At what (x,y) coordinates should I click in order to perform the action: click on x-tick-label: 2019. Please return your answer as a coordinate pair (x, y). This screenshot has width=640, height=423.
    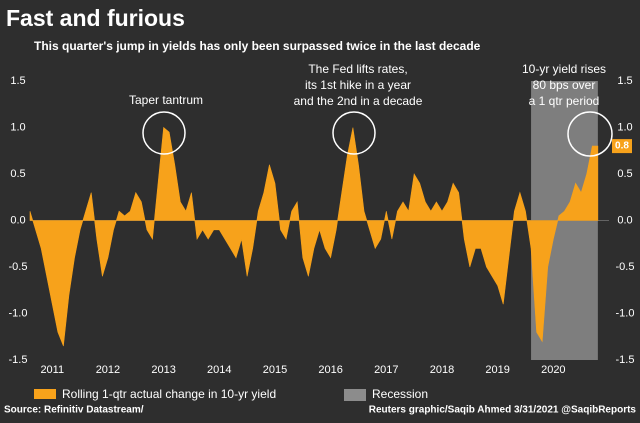
    Looking at the image, I should click on (497, 370).